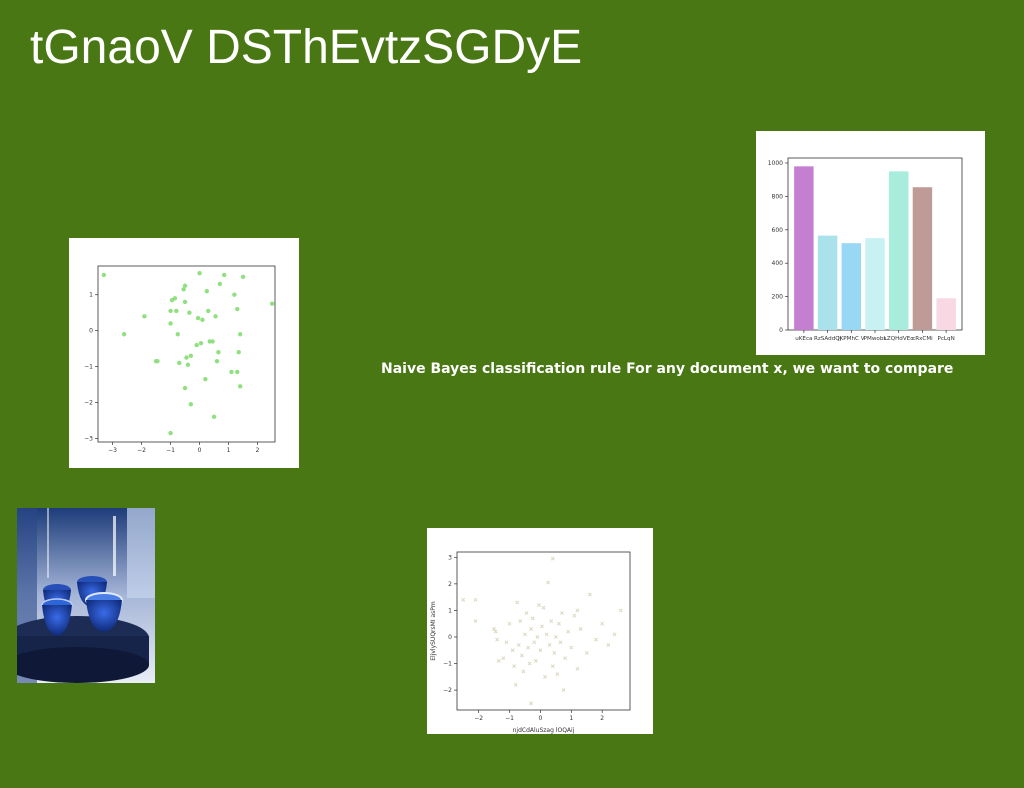 The width and height of the screenshot is (1024, 788). I want to click on x-tick-label: RzSAddOj, so click(828, 339).